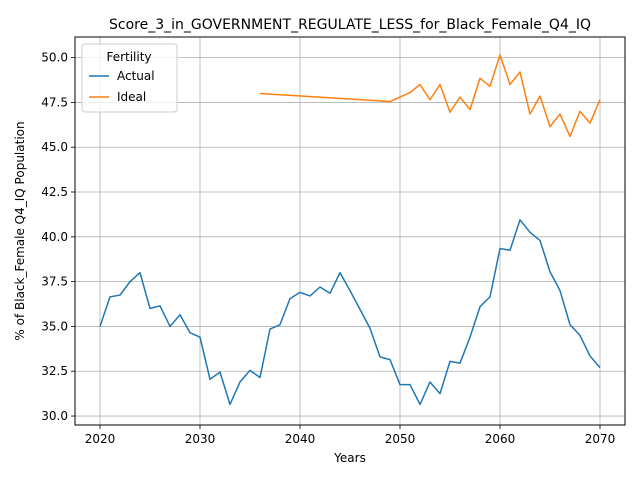 The width and height of the screenshot is (640, 480). What do you see at coordinates (54, 237) in the screenshot?
I see `y-tick-label: 40.0` at bounding box center [54, 237].